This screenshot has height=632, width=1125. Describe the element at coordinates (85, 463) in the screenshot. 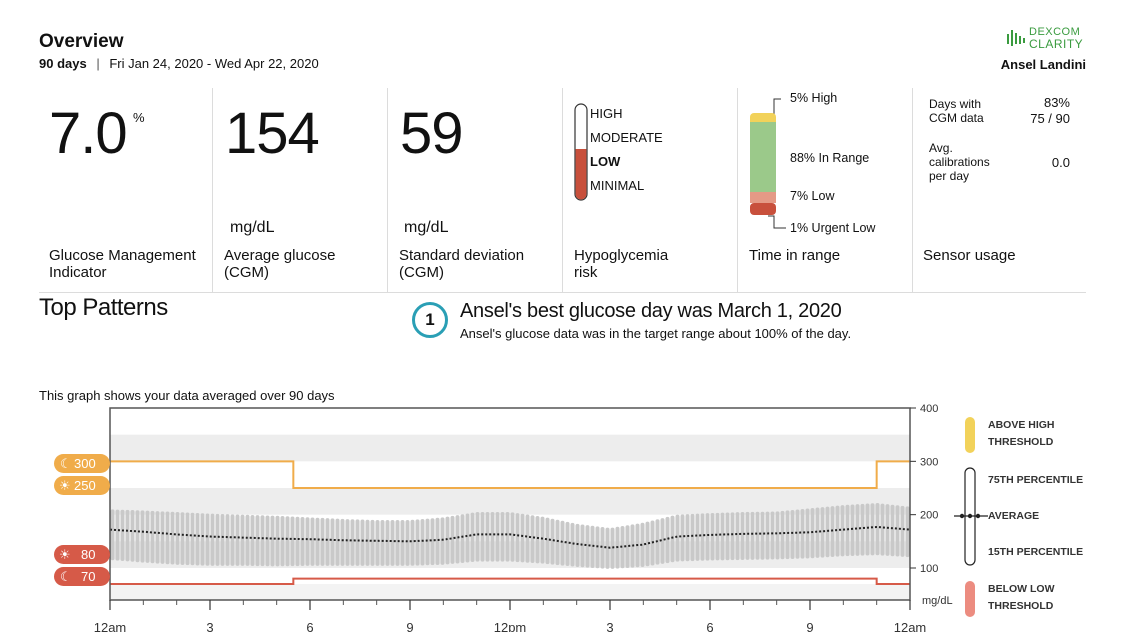

I see `badge-night-high-value: 300` at that location.